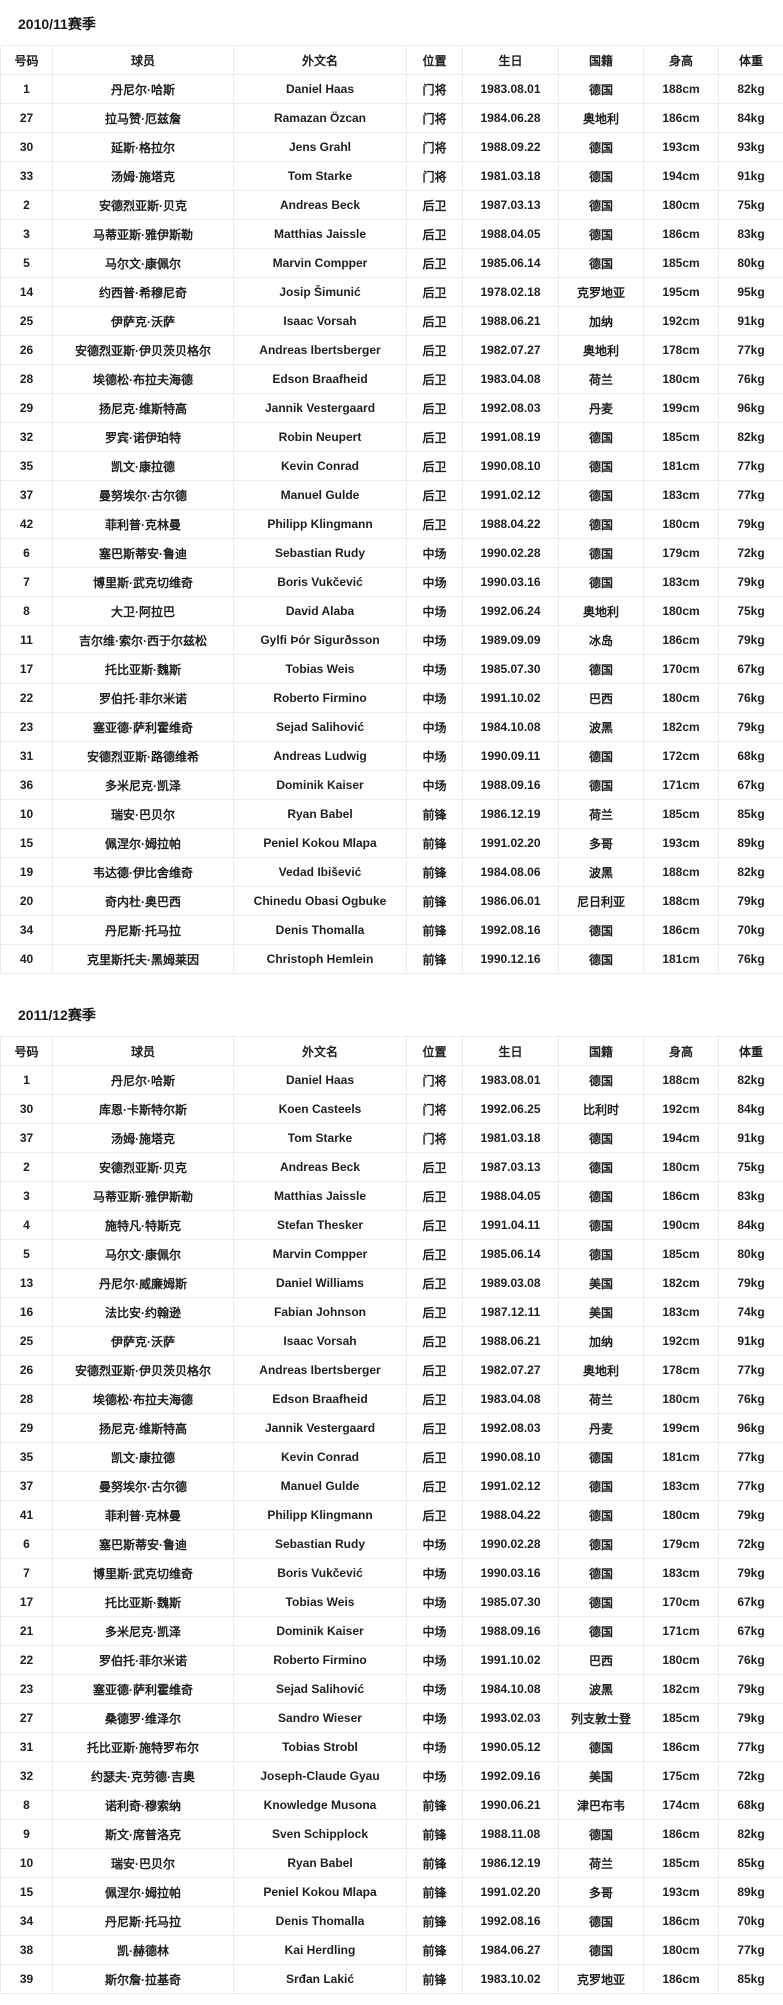  What do you see at coordinates (26, 118) in the screenshot?
I see `table-cell: 27` at bounding box center [26, 118].